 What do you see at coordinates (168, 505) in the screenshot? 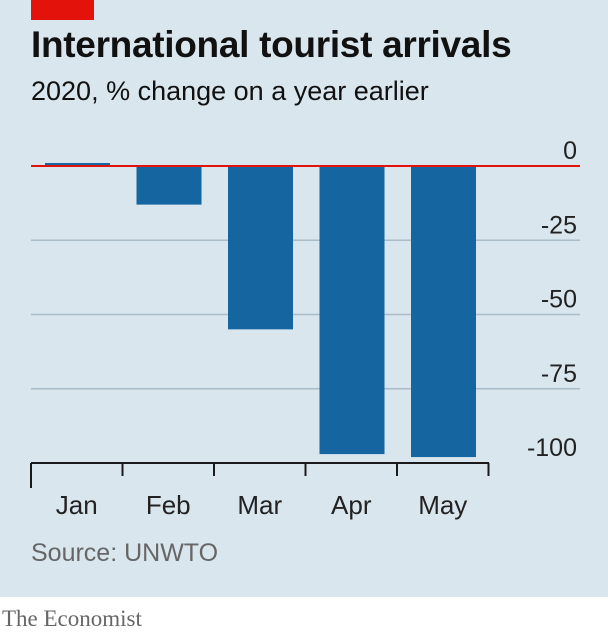
I see `x-tick-label: Feb` at bounding box center [168, 505].